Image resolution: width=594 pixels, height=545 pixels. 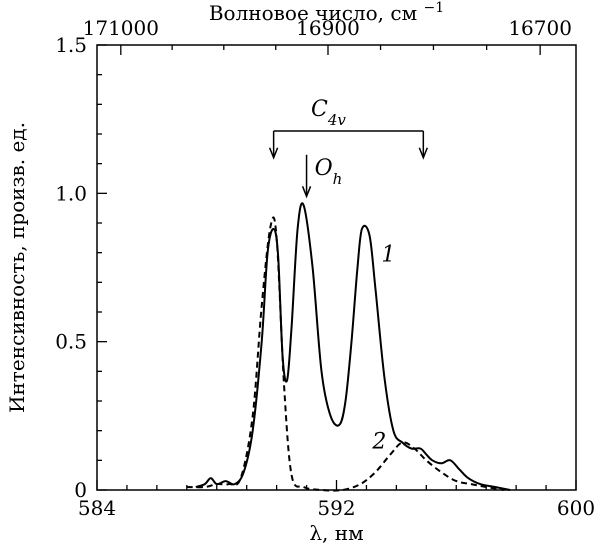 What do you see at coordinates (434, 8) in the screenshot?
I see `top-axis-title-exponent: −1` at bounding box center [434, 8].